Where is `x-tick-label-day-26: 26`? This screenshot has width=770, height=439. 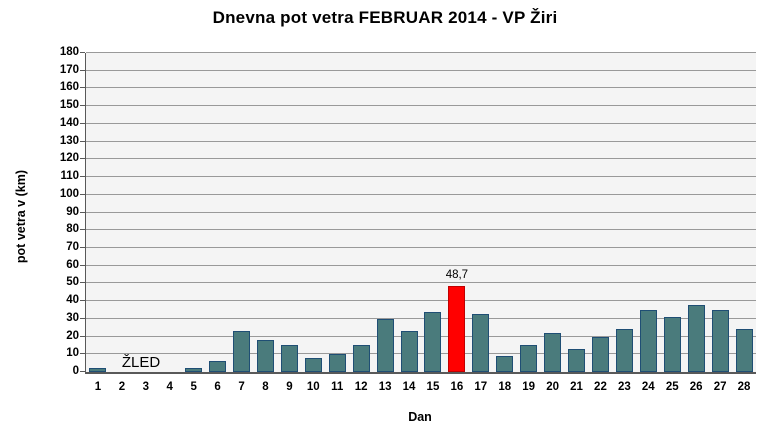 x-tick-label-day-26: 26 is located at coordinates (696, 387).